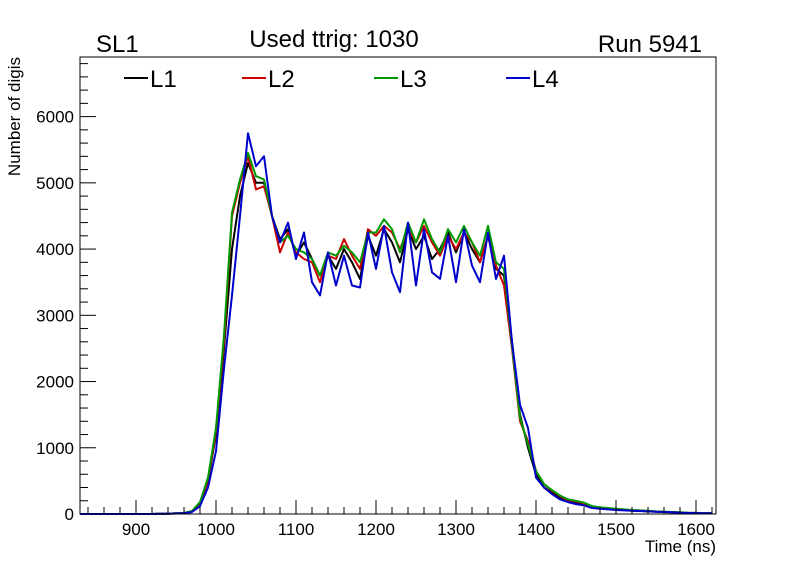  What do you see at coordinates (413, 79) in the screenshot?
I see `legend-label: L3` at bounding box center [413, 79].